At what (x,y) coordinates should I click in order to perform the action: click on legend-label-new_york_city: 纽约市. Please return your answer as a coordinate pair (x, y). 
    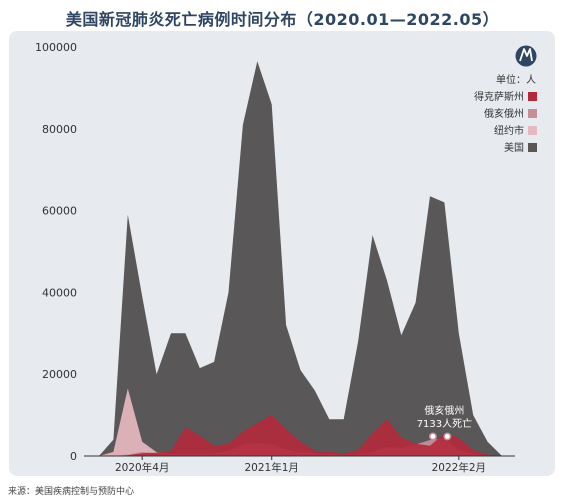
    Looking at the image, I should click on (509, 130).